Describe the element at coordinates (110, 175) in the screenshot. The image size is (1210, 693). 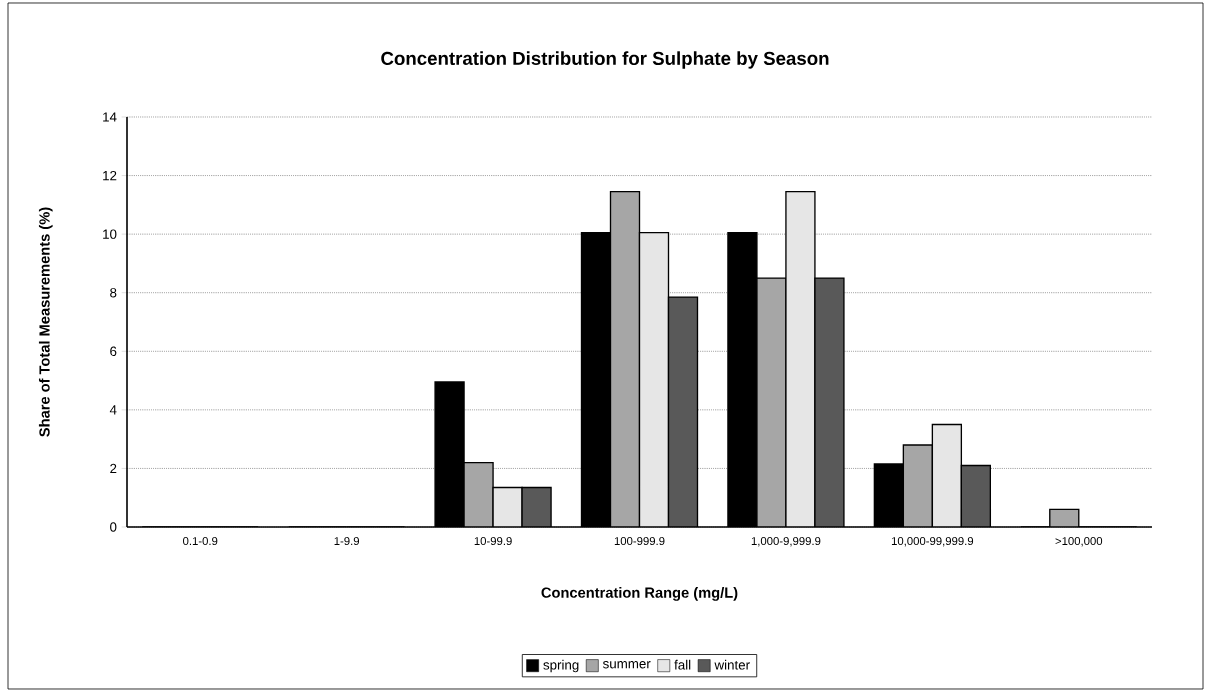
I see `y-tick-label: 12` at that location.